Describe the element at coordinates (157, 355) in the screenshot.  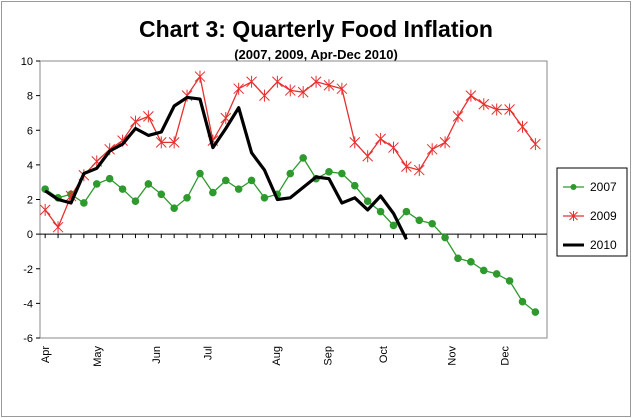
I see `x-tick-label: Jun` at that location.